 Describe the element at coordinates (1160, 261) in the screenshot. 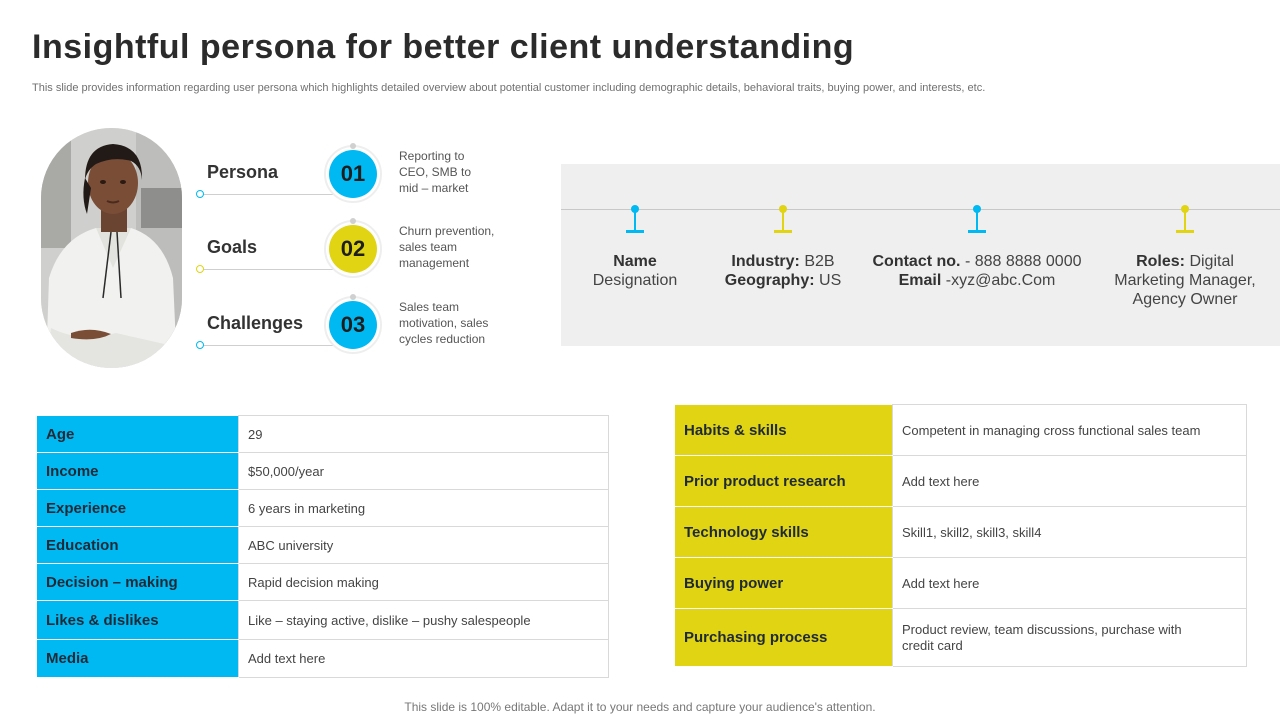

I see `info-label: Roles:` at that location.